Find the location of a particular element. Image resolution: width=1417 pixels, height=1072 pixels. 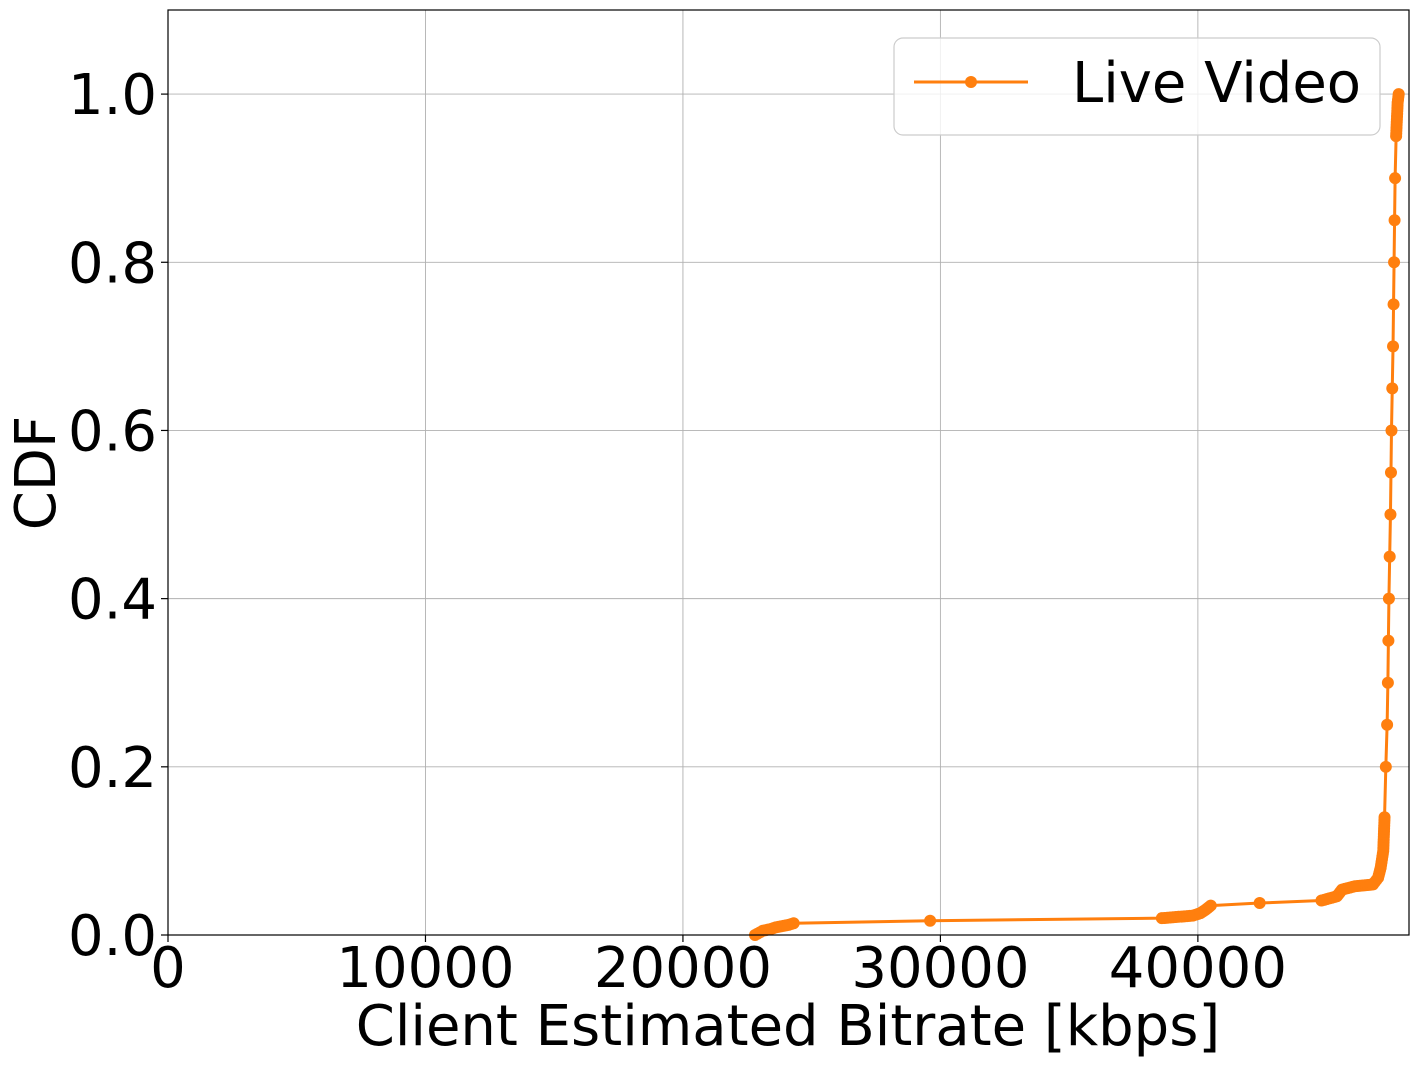

x-tick-label: 40000 is located at coordinates (1198, 968).